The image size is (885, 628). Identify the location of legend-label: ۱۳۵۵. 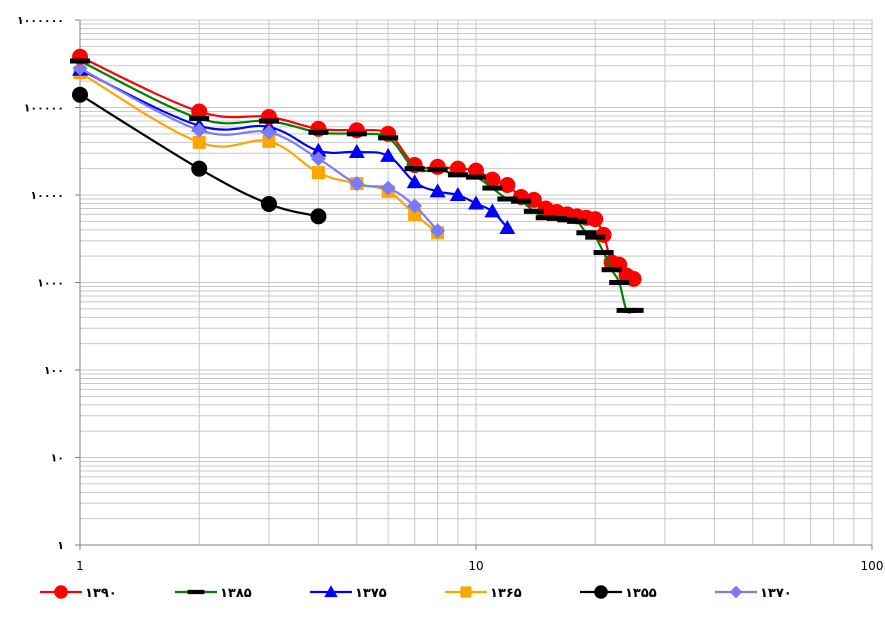
(641, 593).